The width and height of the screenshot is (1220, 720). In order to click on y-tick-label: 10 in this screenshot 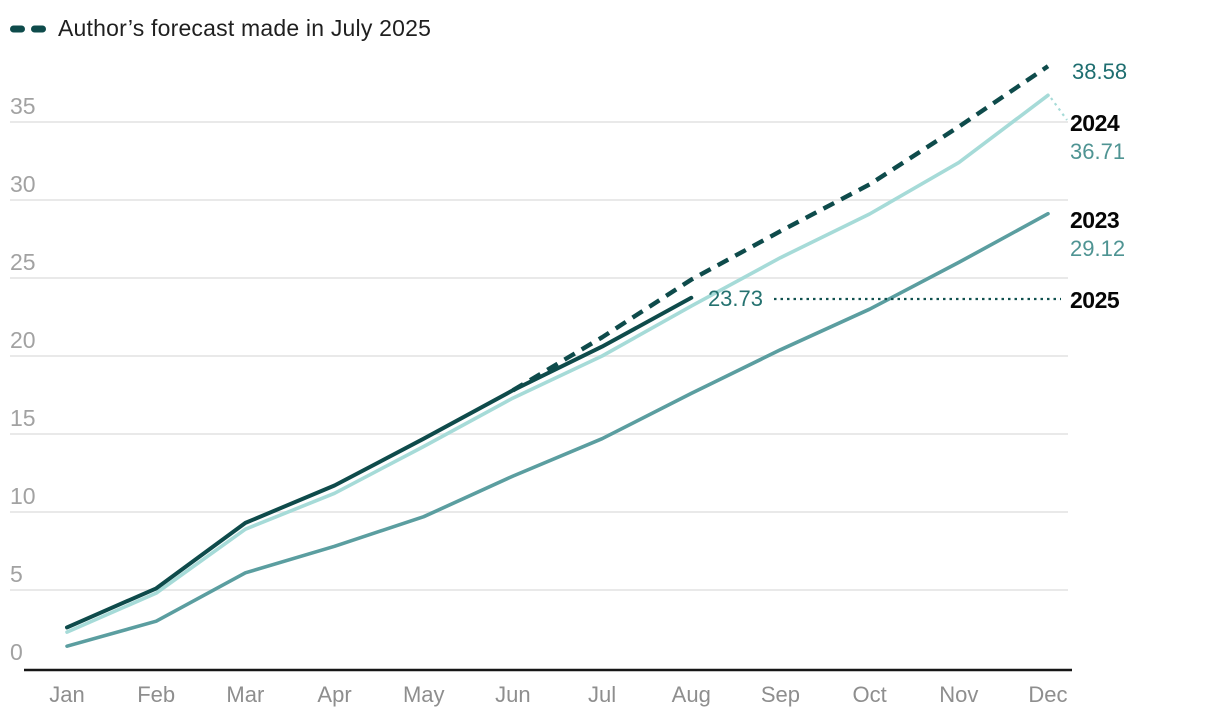, I will do `click(23, 496)`.